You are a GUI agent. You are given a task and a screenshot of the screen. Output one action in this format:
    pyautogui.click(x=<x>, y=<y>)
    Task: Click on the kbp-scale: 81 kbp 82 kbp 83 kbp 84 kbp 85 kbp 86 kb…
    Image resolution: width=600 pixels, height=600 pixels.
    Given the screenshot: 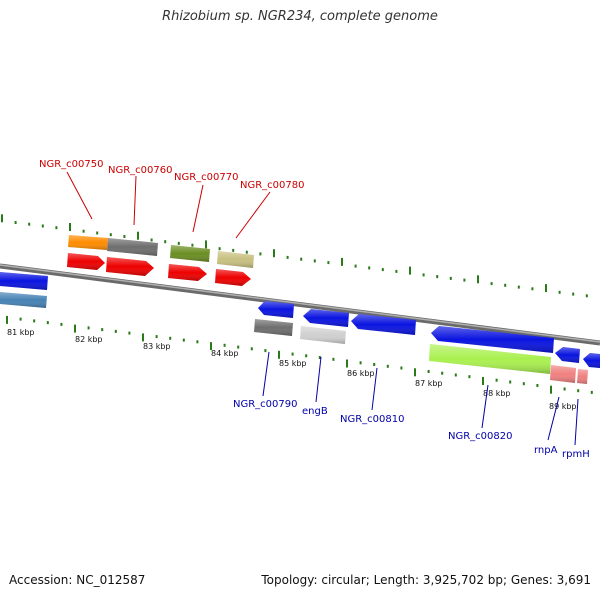 What is the action you would take?
    pyautogui.click(x=292, y=369)
    